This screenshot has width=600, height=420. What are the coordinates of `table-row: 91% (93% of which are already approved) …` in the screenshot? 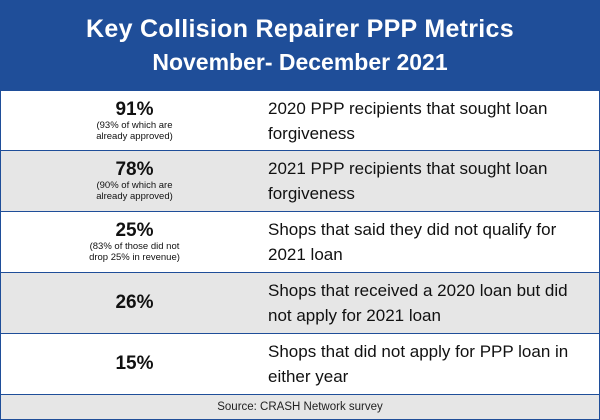 It's located at (300, 119).